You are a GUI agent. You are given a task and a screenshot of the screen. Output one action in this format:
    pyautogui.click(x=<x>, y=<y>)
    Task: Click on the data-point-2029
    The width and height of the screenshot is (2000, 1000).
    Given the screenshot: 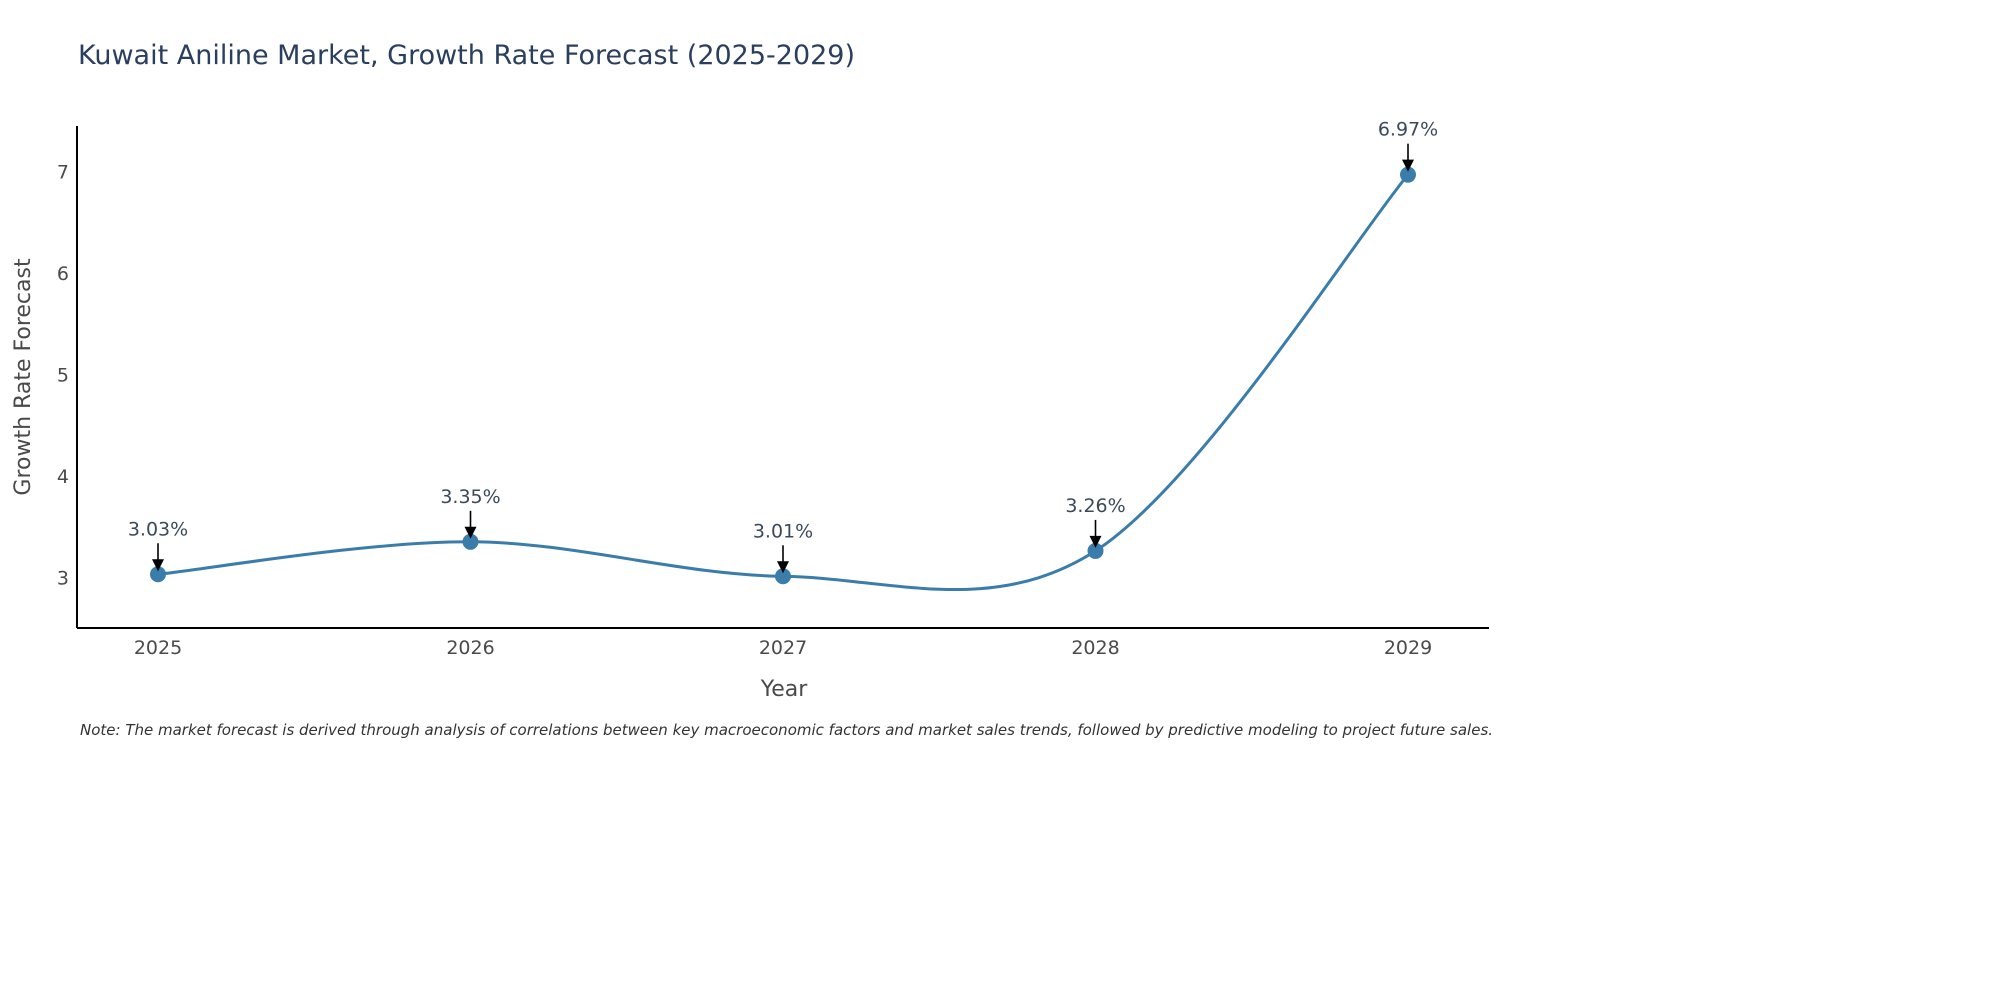 What is the action you would take?
    pyautogui.click(x=1408, y=174)
    